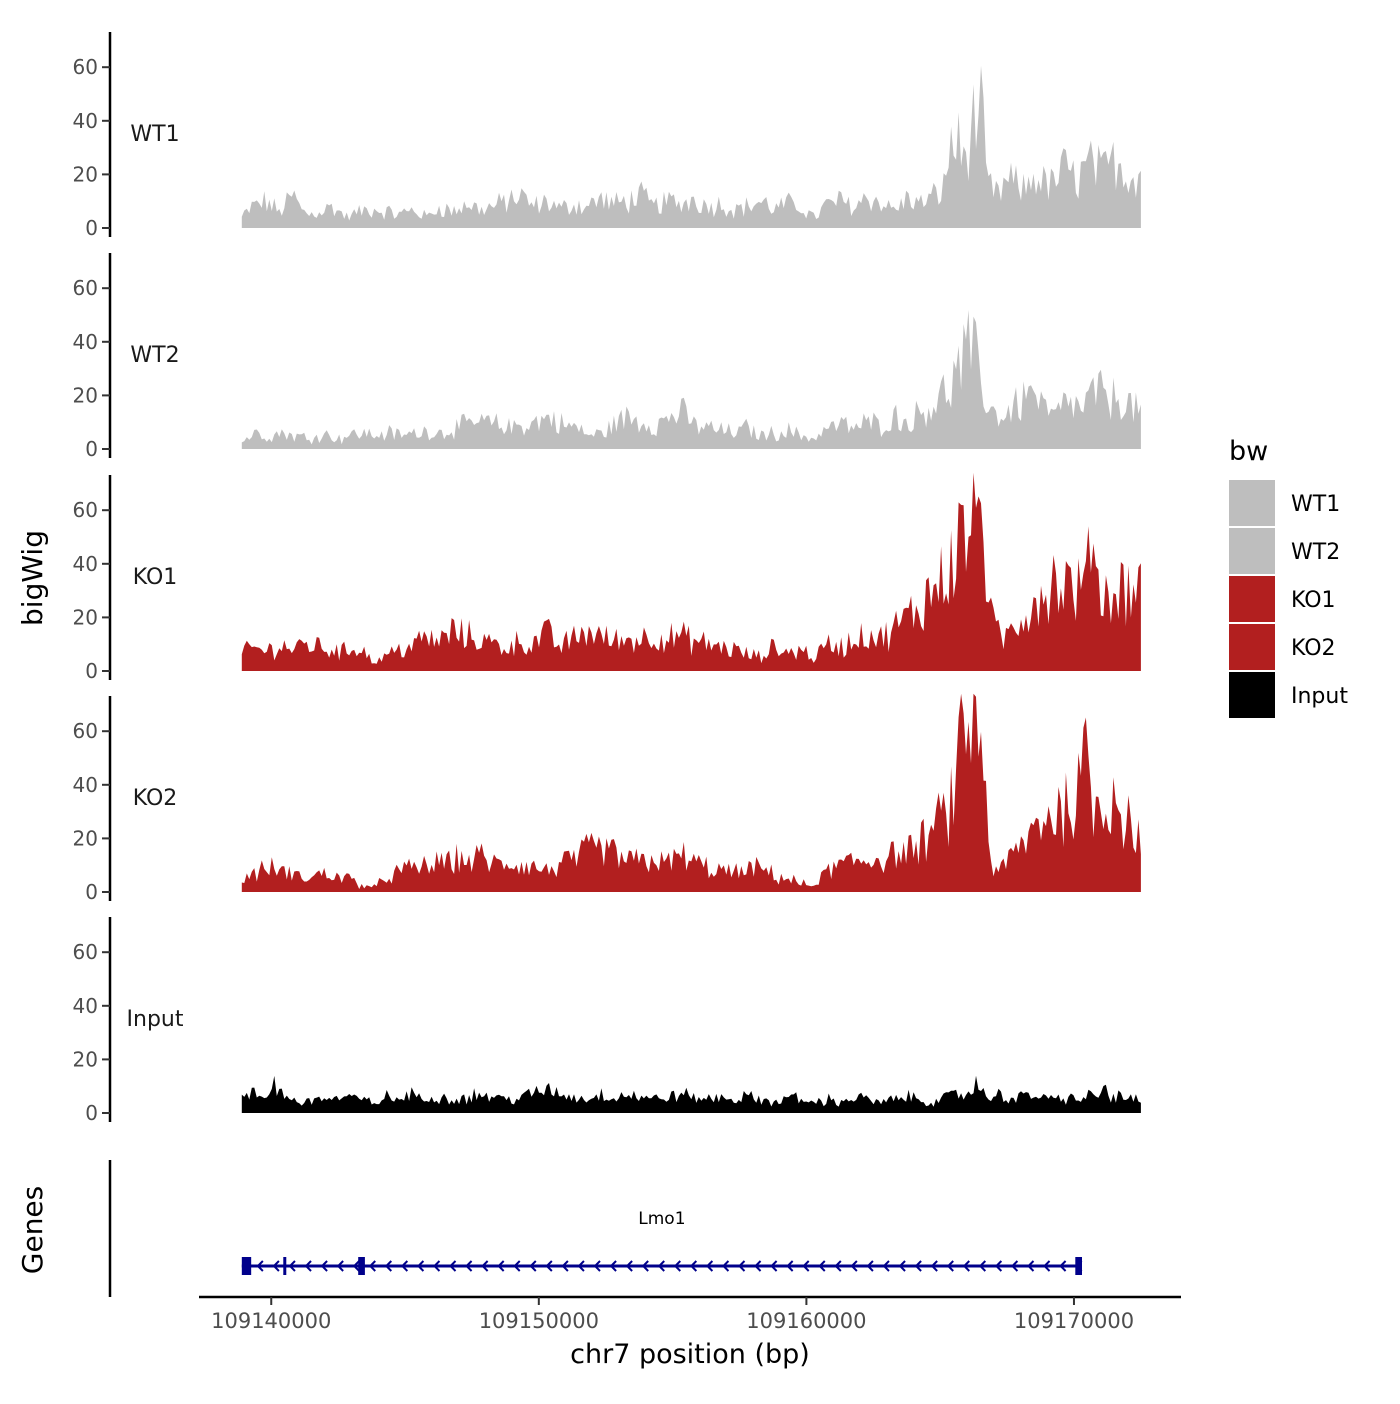 This screenshot has height=1404, width=1400. What do you see at coordinates (1313, 648) in the screenshot?
I see `legend-label: KO2` at bounding box center [1313, 648].